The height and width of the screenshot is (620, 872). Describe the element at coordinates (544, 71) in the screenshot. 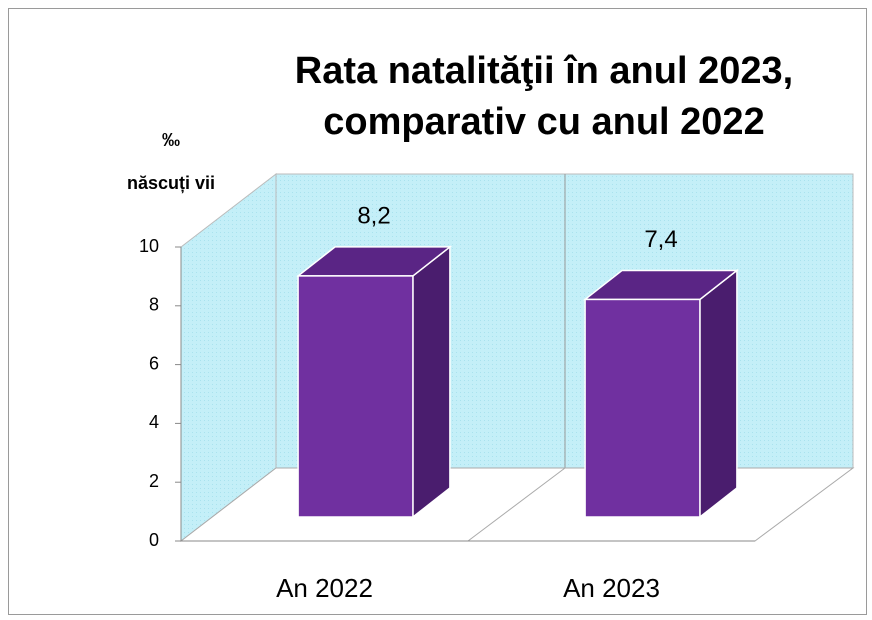

I see `chart-title: Rata natalităţii în anul 2023,` at that location.